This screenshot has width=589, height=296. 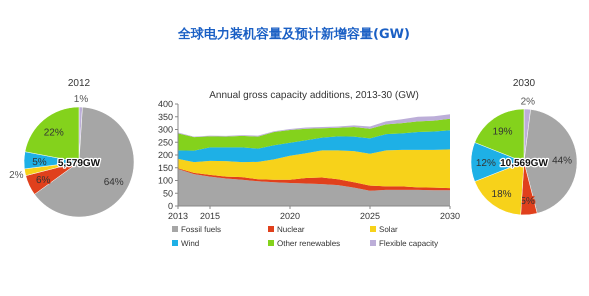 I want to click on data-label: 5%, so click(x=39, y=162).